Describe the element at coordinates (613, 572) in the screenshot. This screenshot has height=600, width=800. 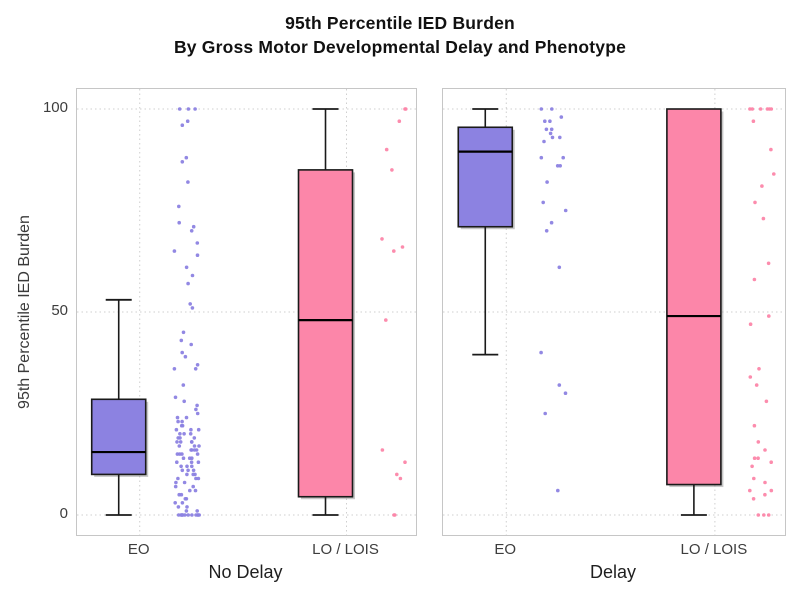
I see `facet-caption-delay: Delay` at that location.